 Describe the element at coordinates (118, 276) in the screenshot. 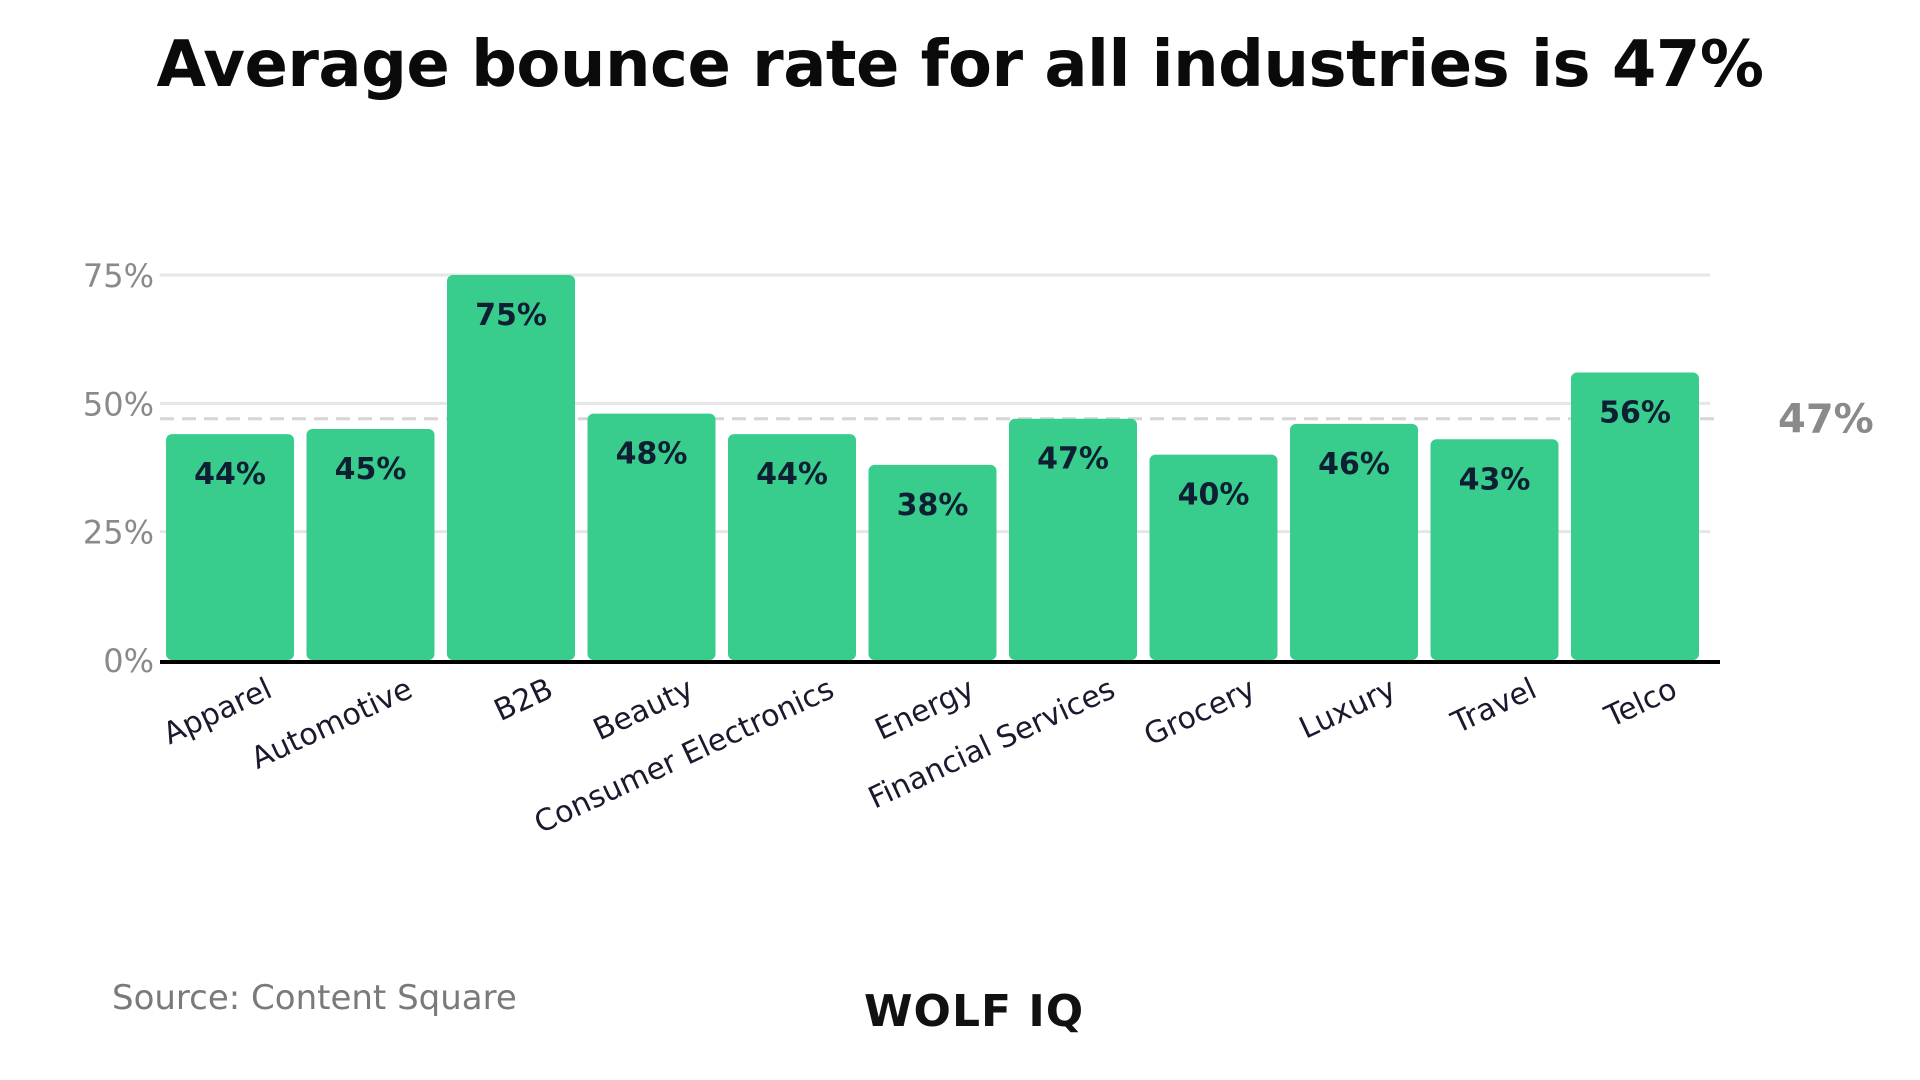

I see `y-tick-label: 75%` at that location.